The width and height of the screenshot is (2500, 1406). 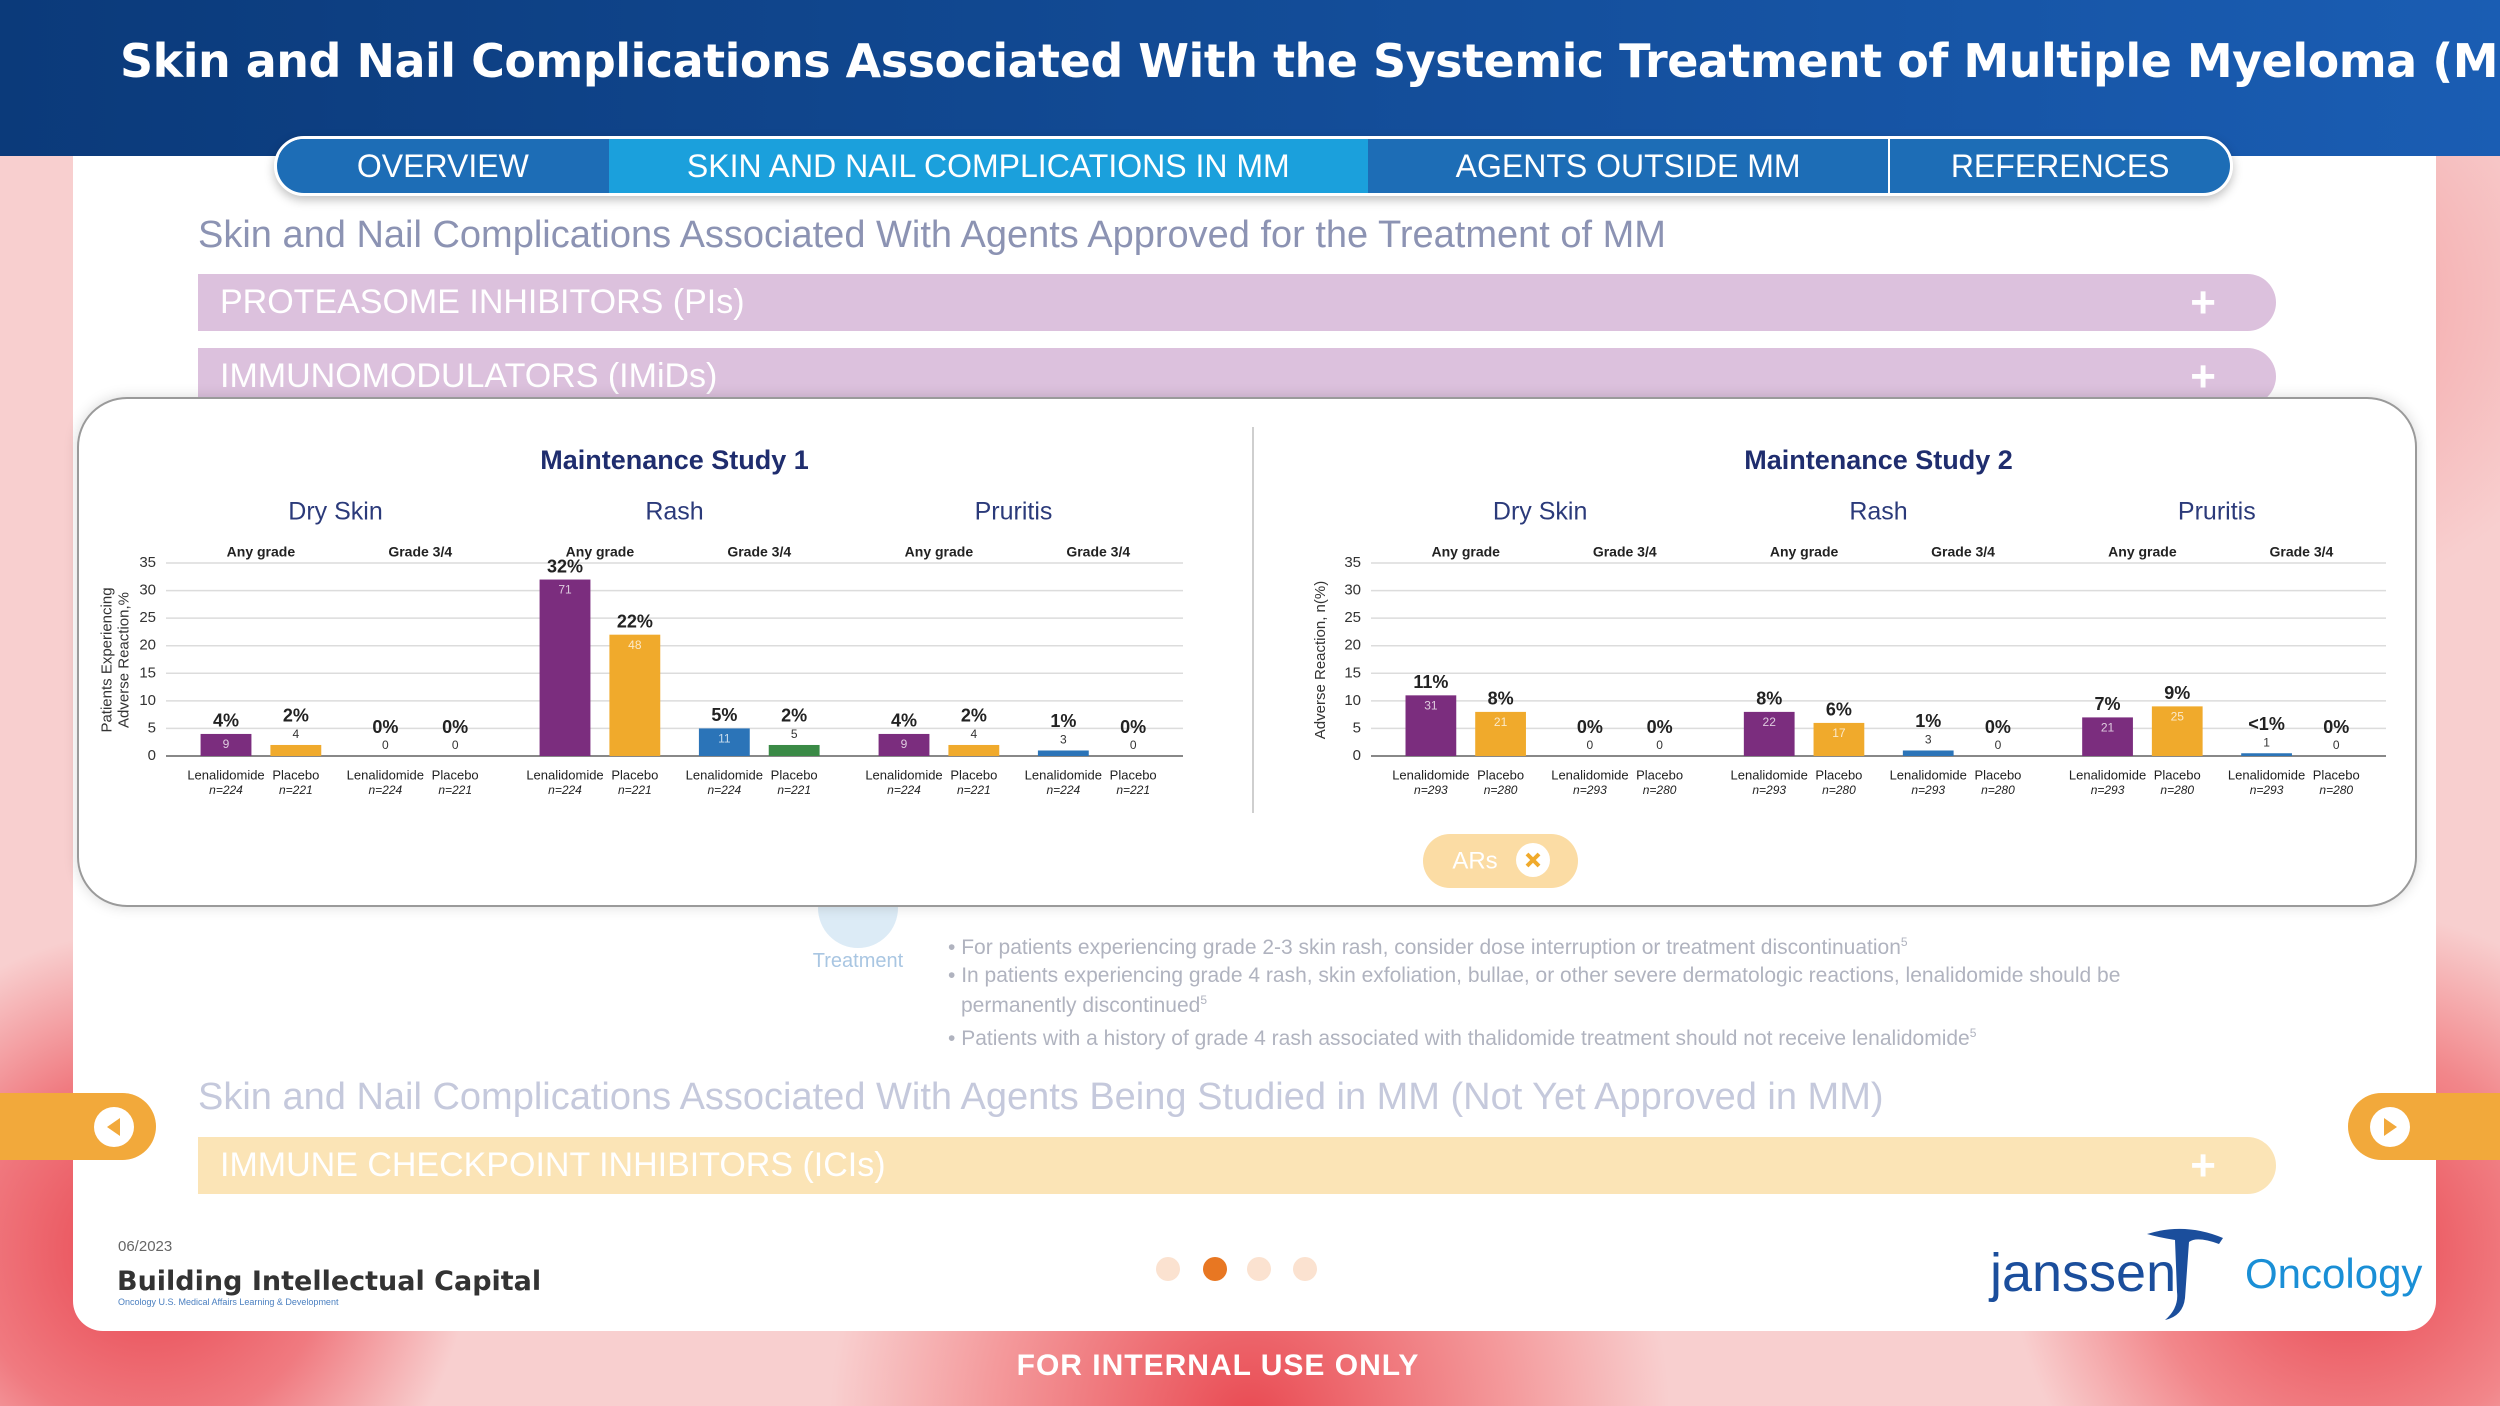 I want to click on brand: Building Intellectual Capital, so click(x=329, y=1281).